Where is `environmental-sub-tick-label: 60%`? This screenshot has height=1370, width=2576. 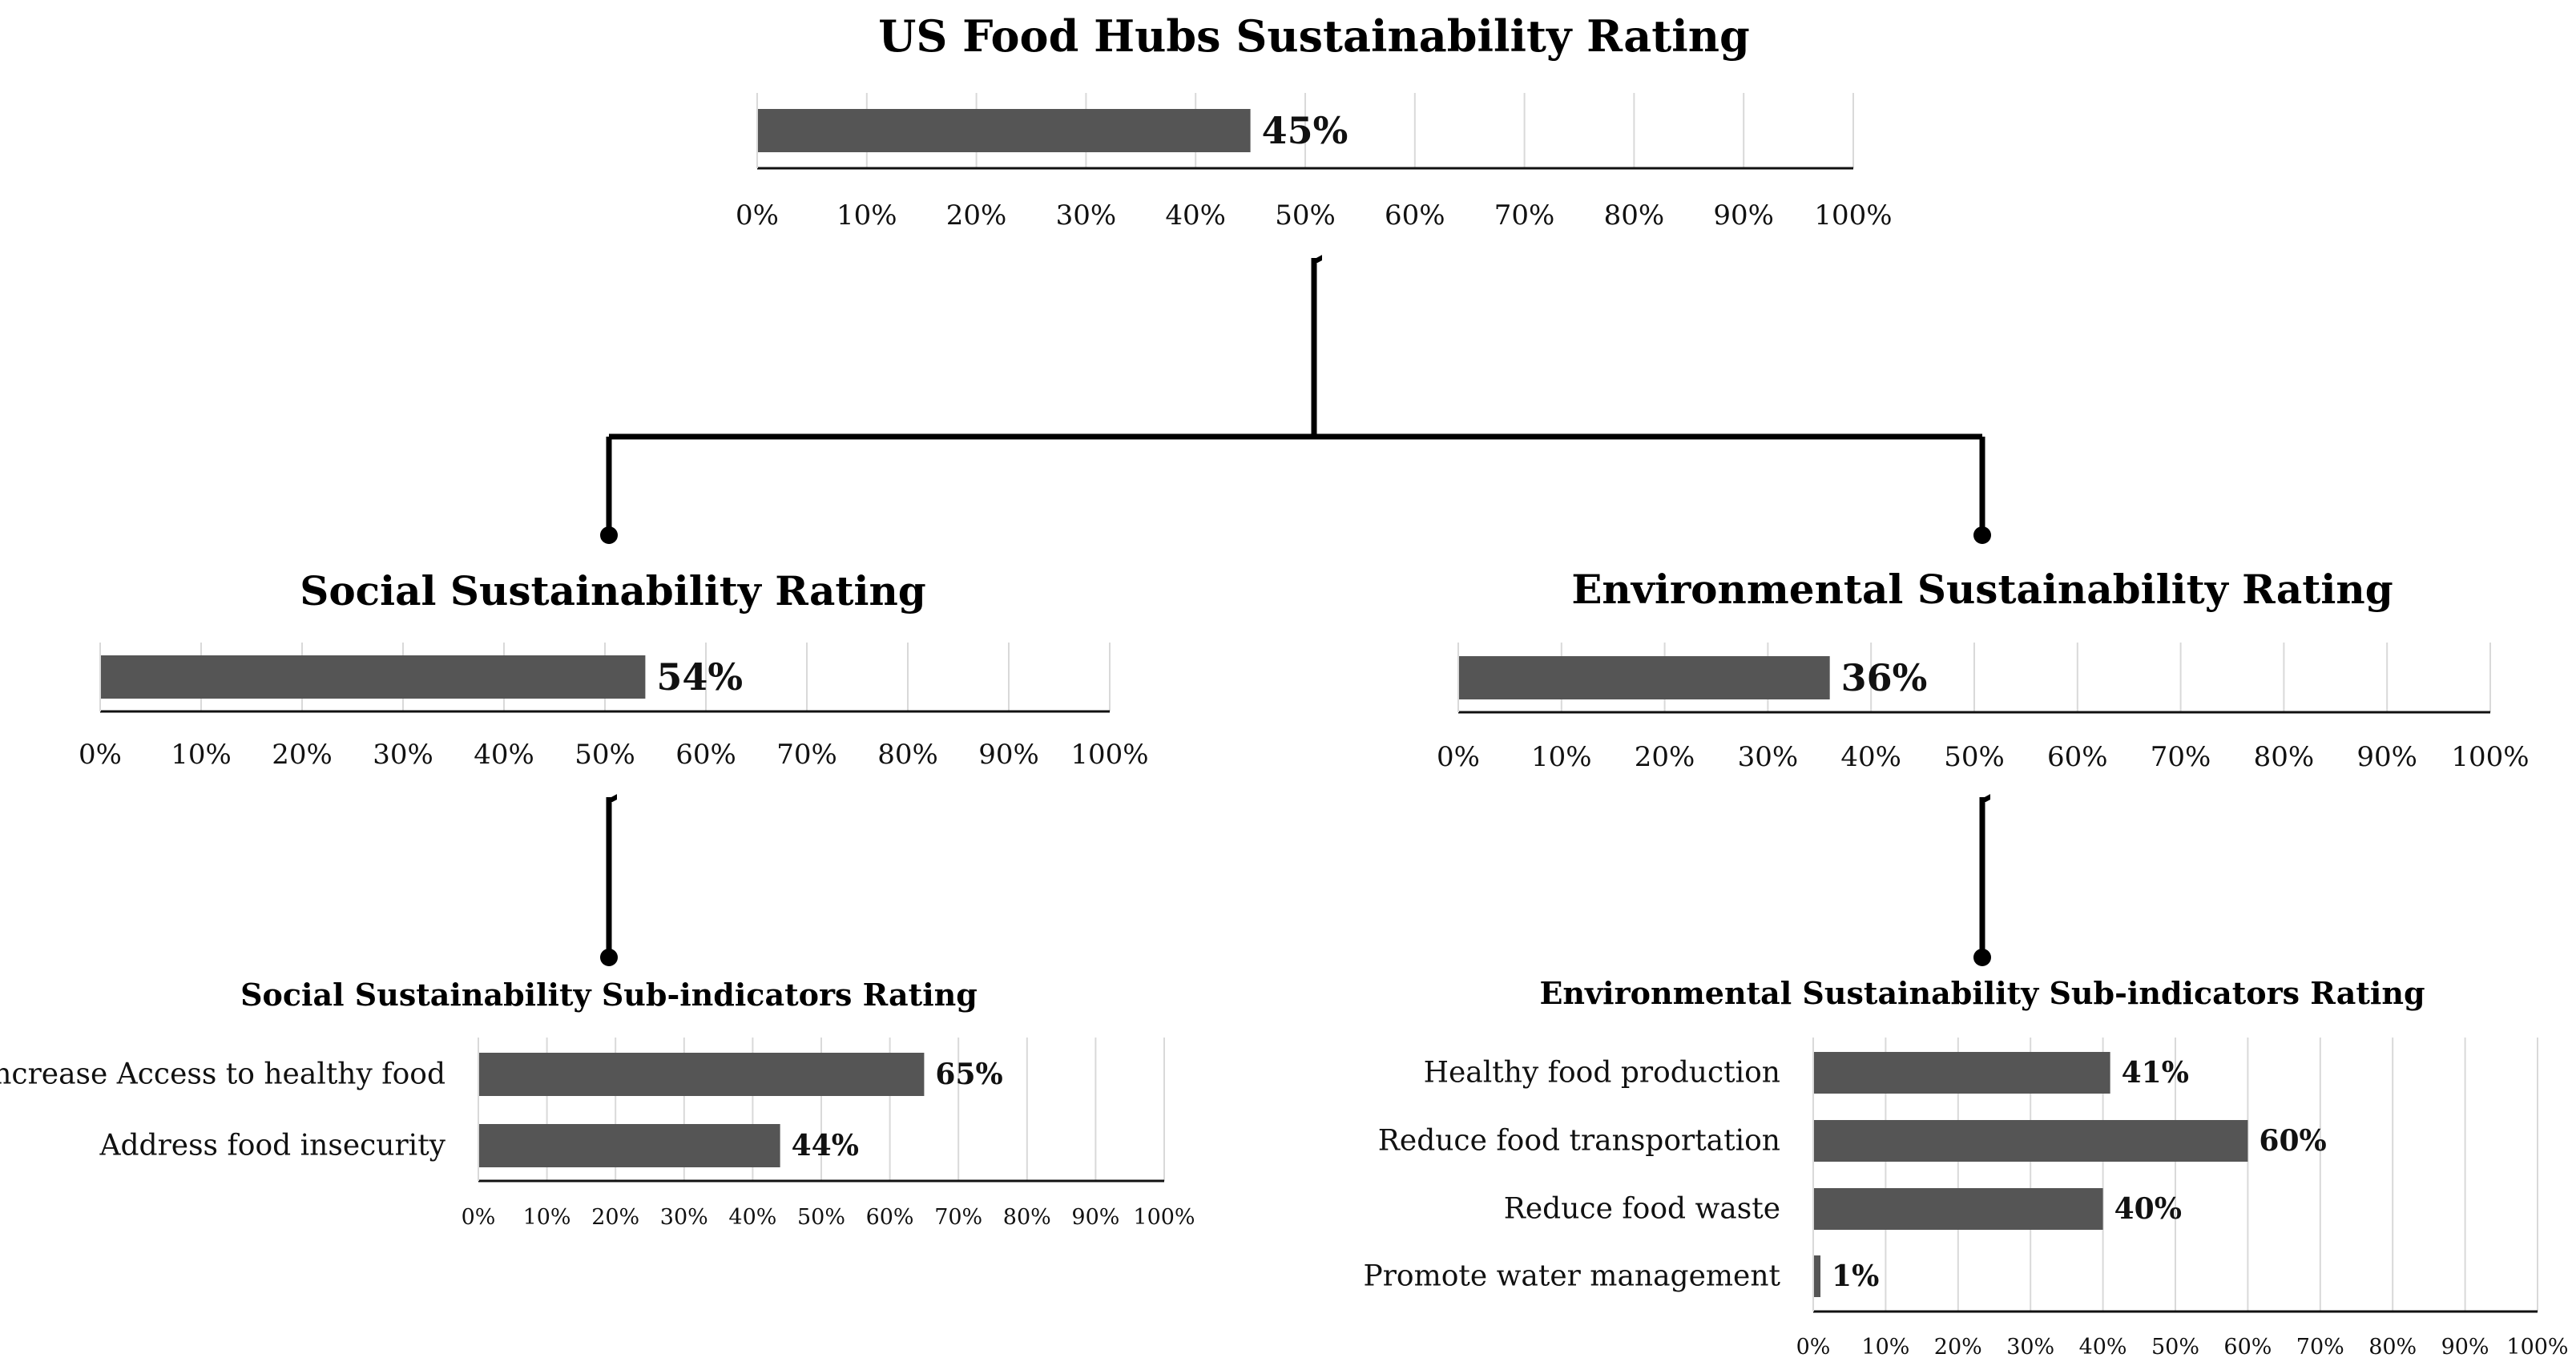
environmental-sub-tick-label: 60% is located at coordinates (2247, 1347).